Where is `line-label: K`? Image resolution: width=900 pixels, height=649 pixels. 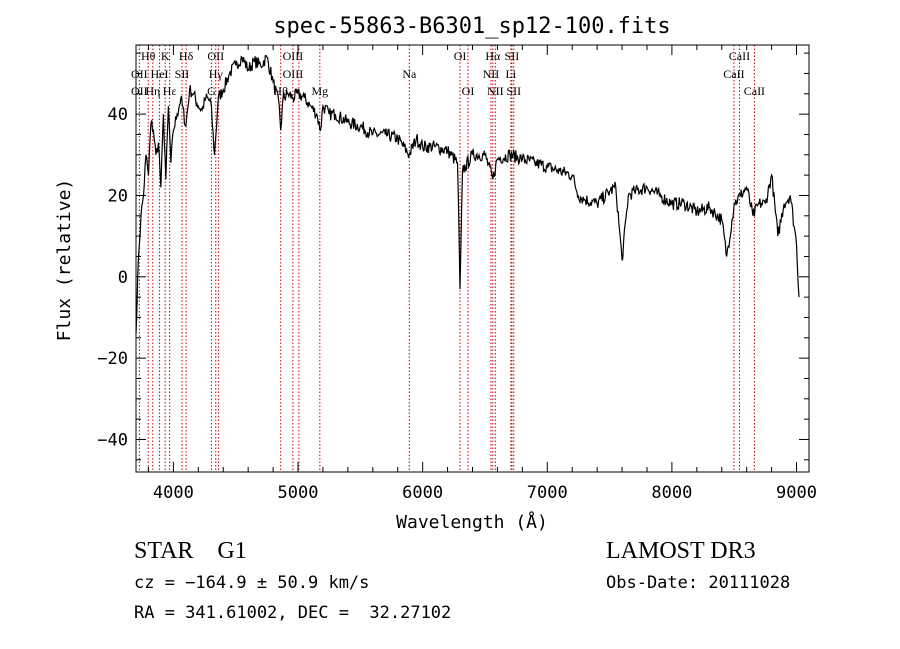 line-label: K is located at coordinates (165, 56).